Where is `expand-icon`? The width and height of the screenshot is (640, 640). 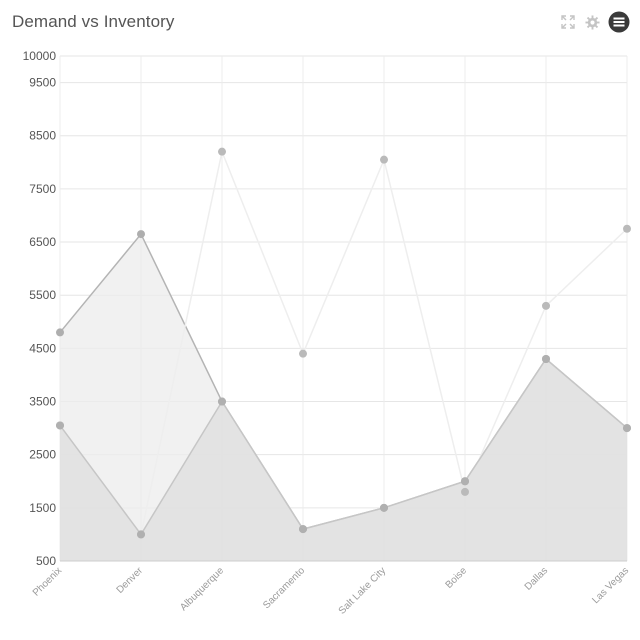 expand-icon is located at coordinates (568, 22).